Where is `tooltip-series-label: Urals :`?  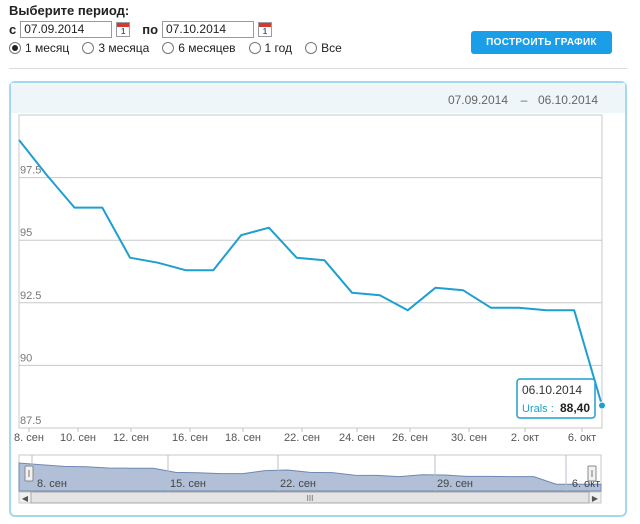
tooltip-series-label: Urals : is located at coordinates (538, 409).